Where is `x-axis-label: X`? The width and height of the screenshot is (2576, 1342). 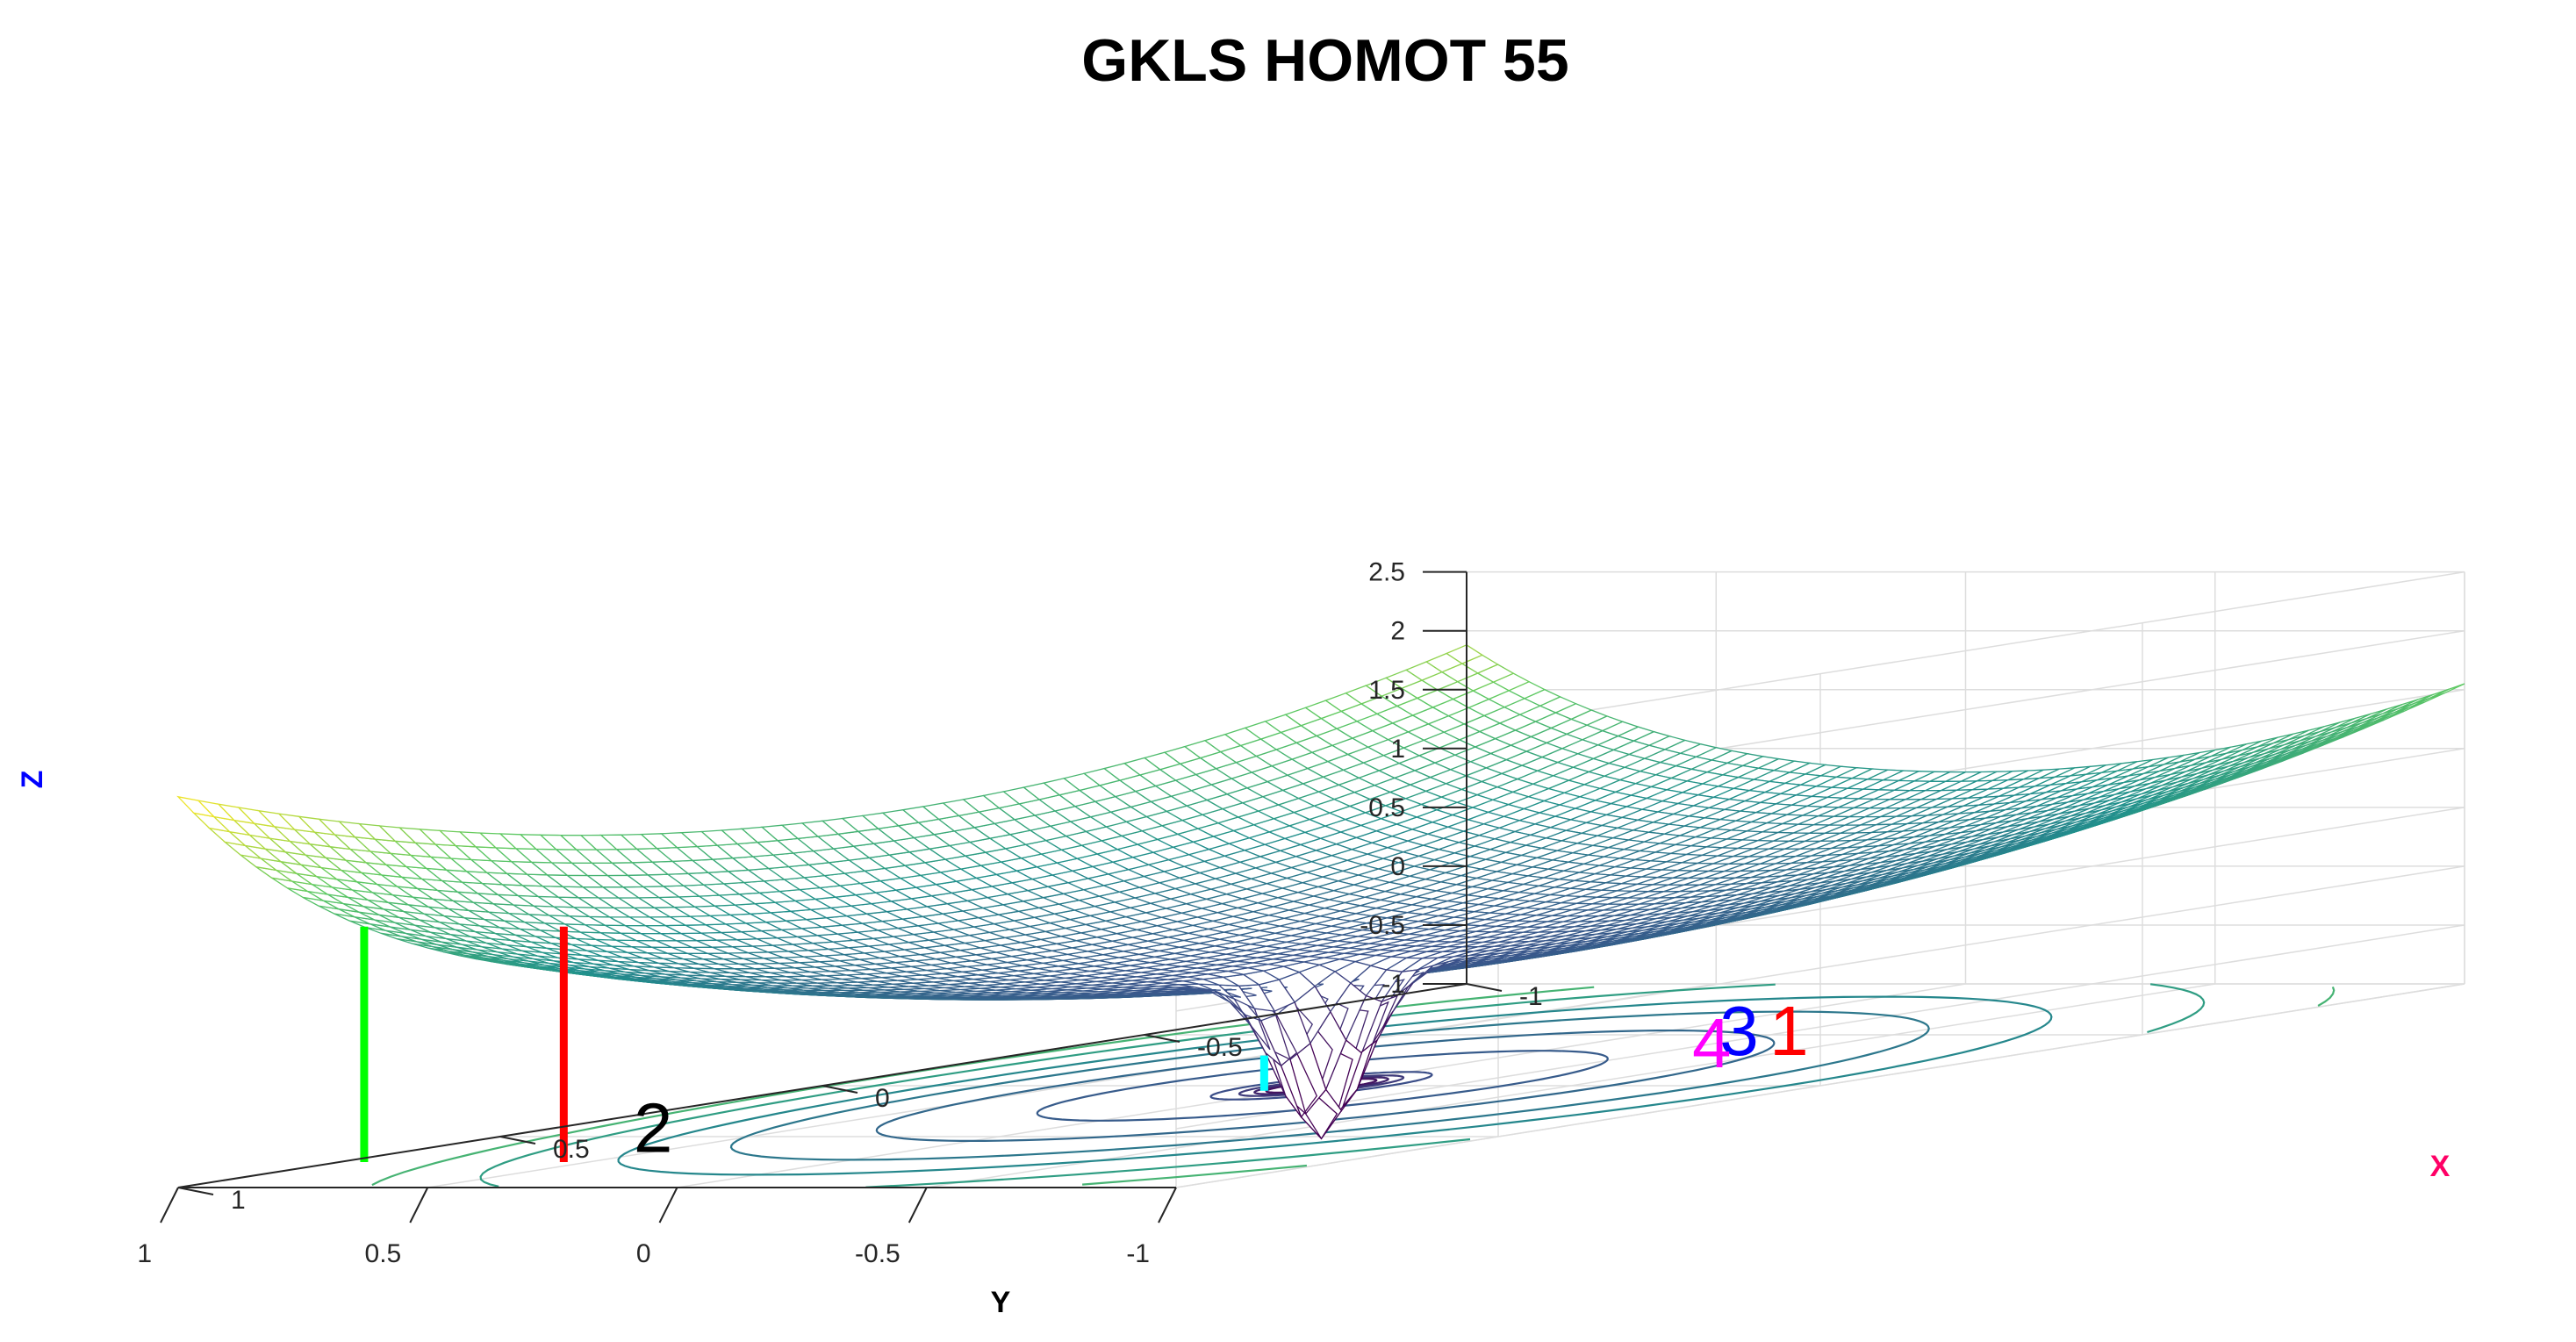 x-axis-label: X is located at coordinates (2440, 1166).